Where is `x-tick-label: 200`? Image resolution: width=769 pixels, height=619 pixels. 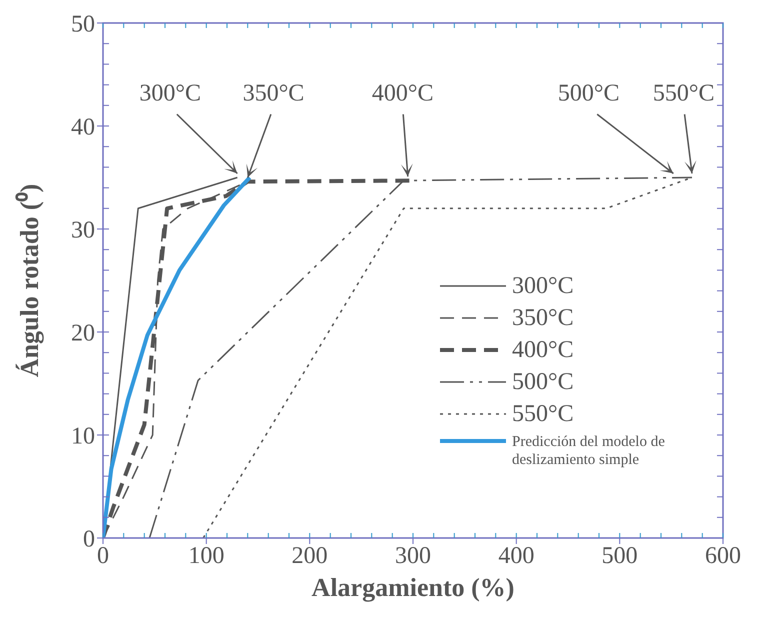 x-tick-label: 200 is located at coordinates (310, 556).